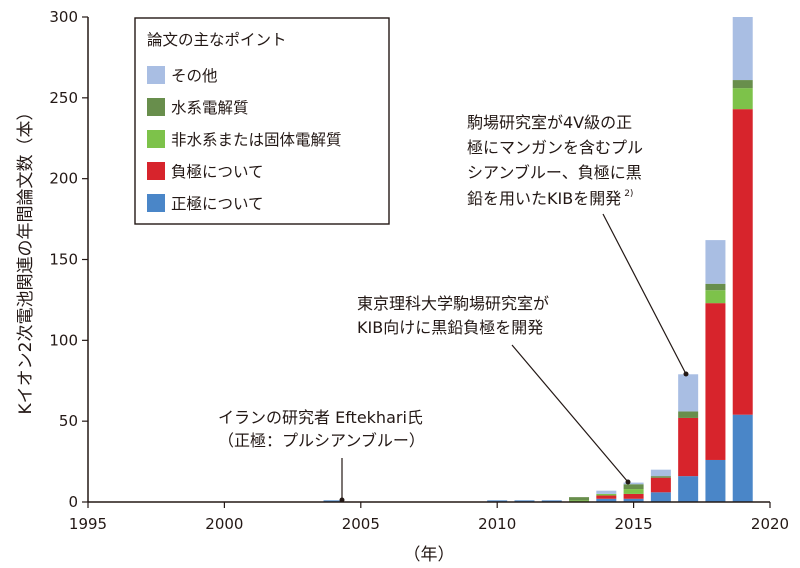 Image resolution: width=800 pixels, height=568 pixels. I want to click on legend-title: 論文の主なポイント, so click(217, 40).